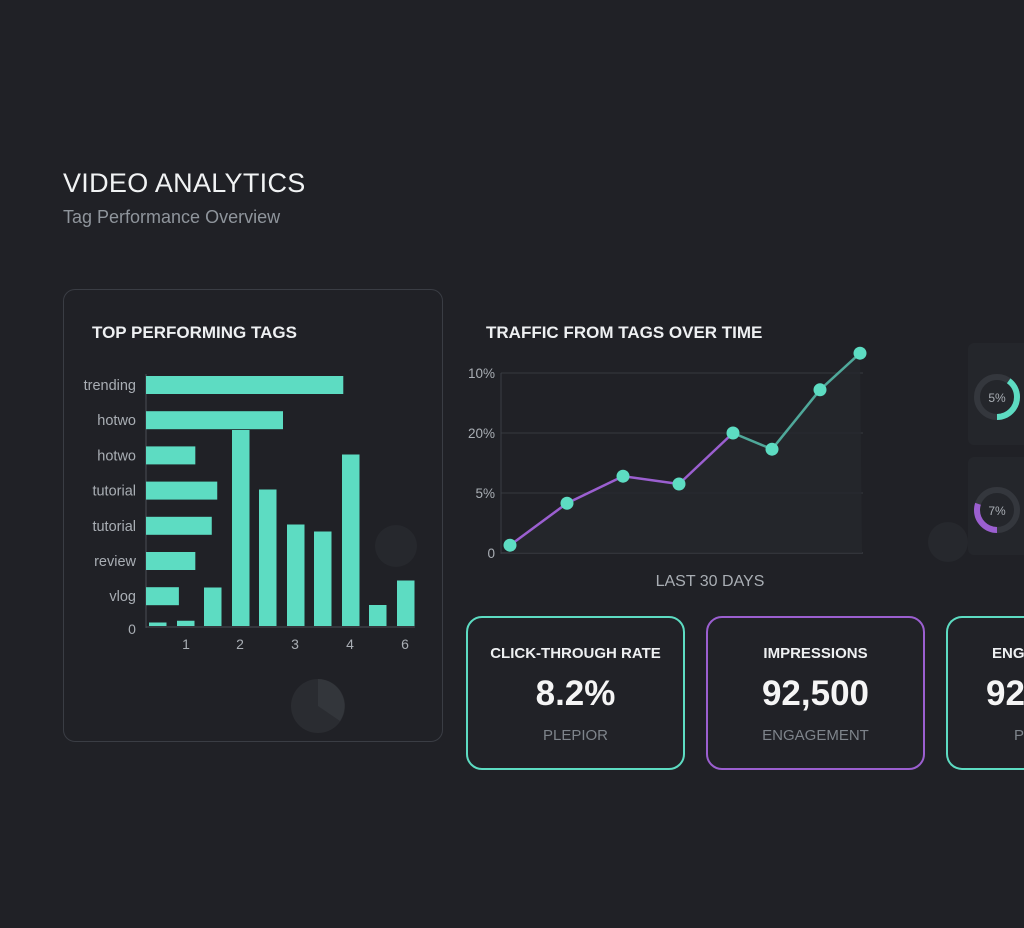 The width and height of the screenshot is (1024, 928). What do you see at coordinates (575, 735) in the screenshot?
I see `kpi-sub: PLEPIOR` at bounding box center [575, 735].